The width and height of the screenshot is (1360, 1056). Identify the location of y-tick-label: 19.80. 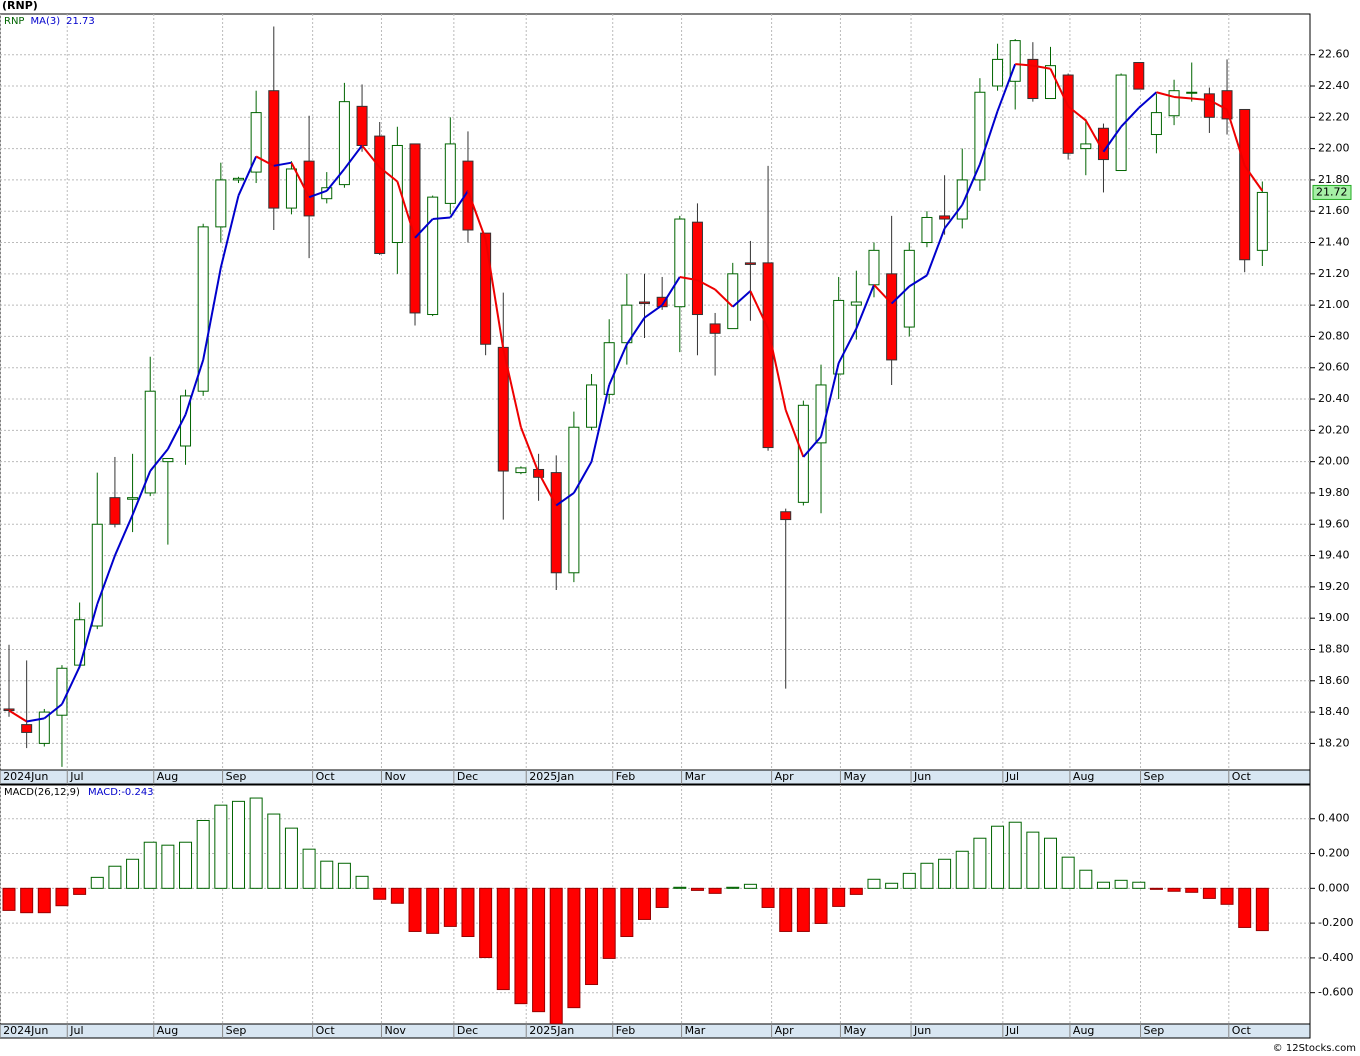
(1334, 492).